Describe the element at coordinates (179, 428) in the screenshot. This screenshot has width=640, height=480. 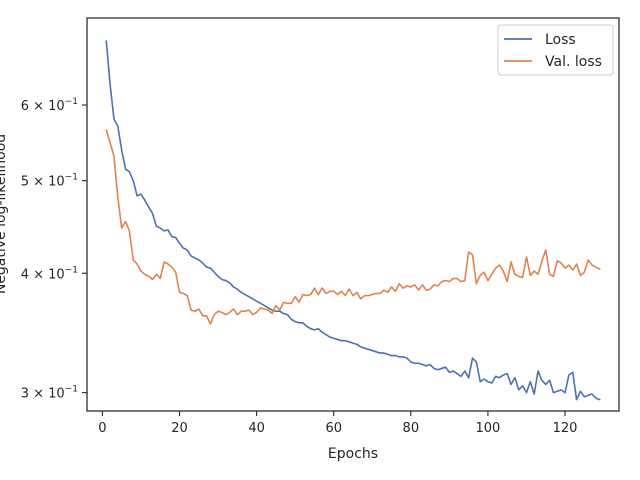
I see `x-tick-label: 20` at that location.